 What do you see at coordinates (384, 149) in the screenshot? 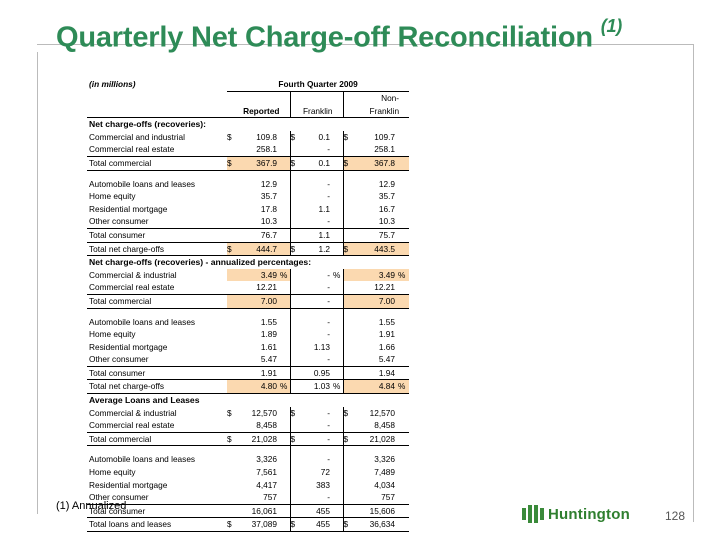
I see `nonfranklin-value: 258.1` at bounding box center [384, 149].